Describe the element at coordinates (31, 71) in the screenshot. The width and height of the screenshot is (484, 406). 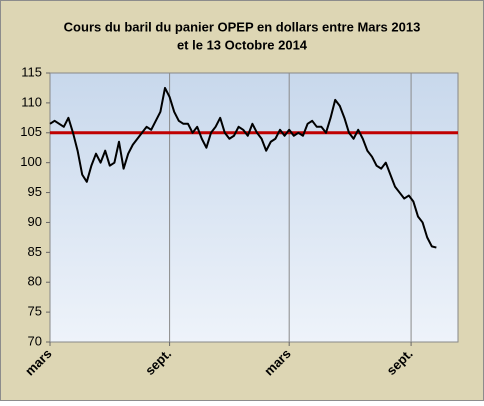
I see `y-tick-label: 115` at that location.